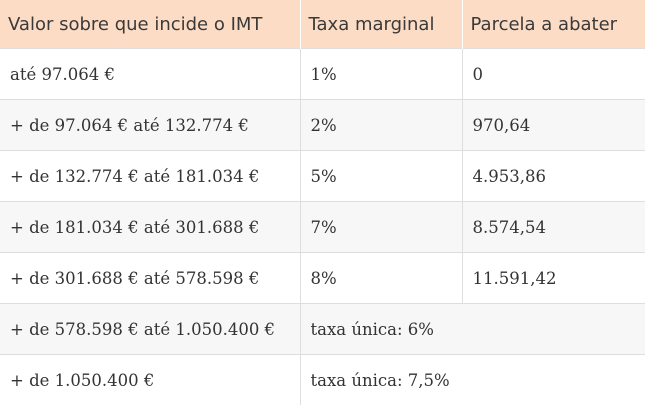 The image size is (645, 405). Describe the element at coordinates (381, 278) in the screenshot. I see `cell-taxa: 8%` at that location.